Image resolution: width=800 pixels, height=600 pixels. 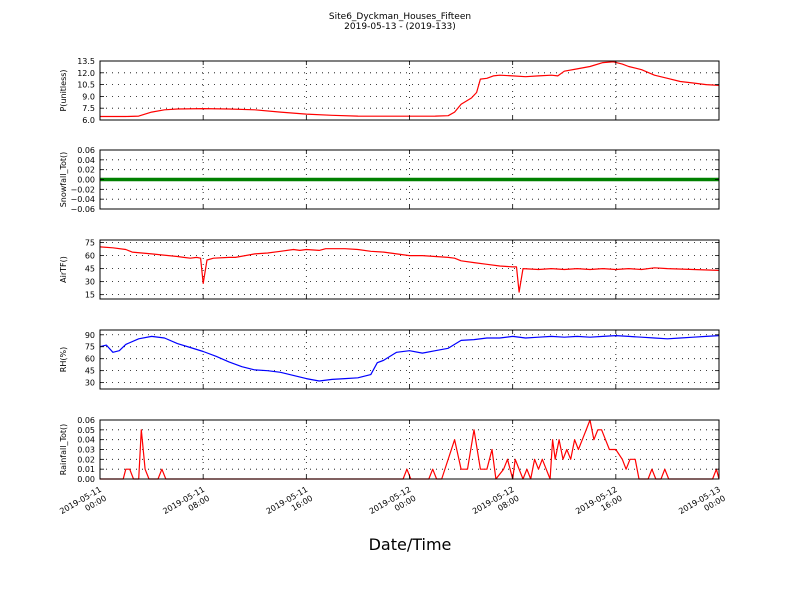 What do you see at coordinates (400, 17) in the screenshot?
I see `figure-title-line1: Site6_Dyckman_Houses_Fifteen` at bounding box center [400, 17].